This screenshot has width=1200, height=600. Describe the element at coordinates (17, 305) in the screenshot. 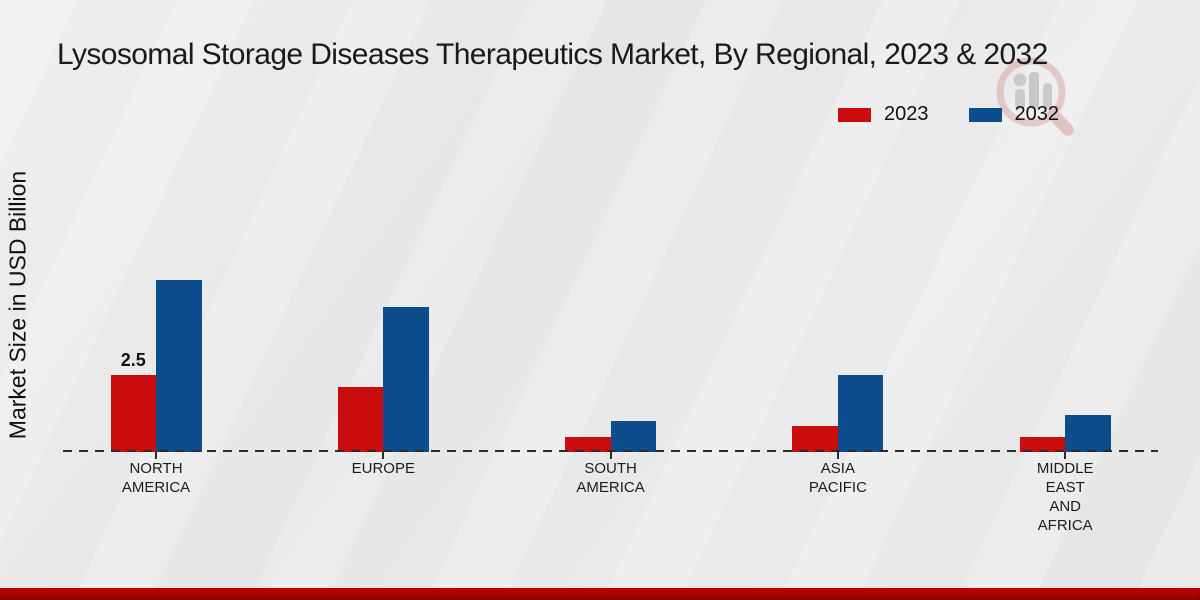

I see `y-axis-title: Market Size in USD Billion` at that location.